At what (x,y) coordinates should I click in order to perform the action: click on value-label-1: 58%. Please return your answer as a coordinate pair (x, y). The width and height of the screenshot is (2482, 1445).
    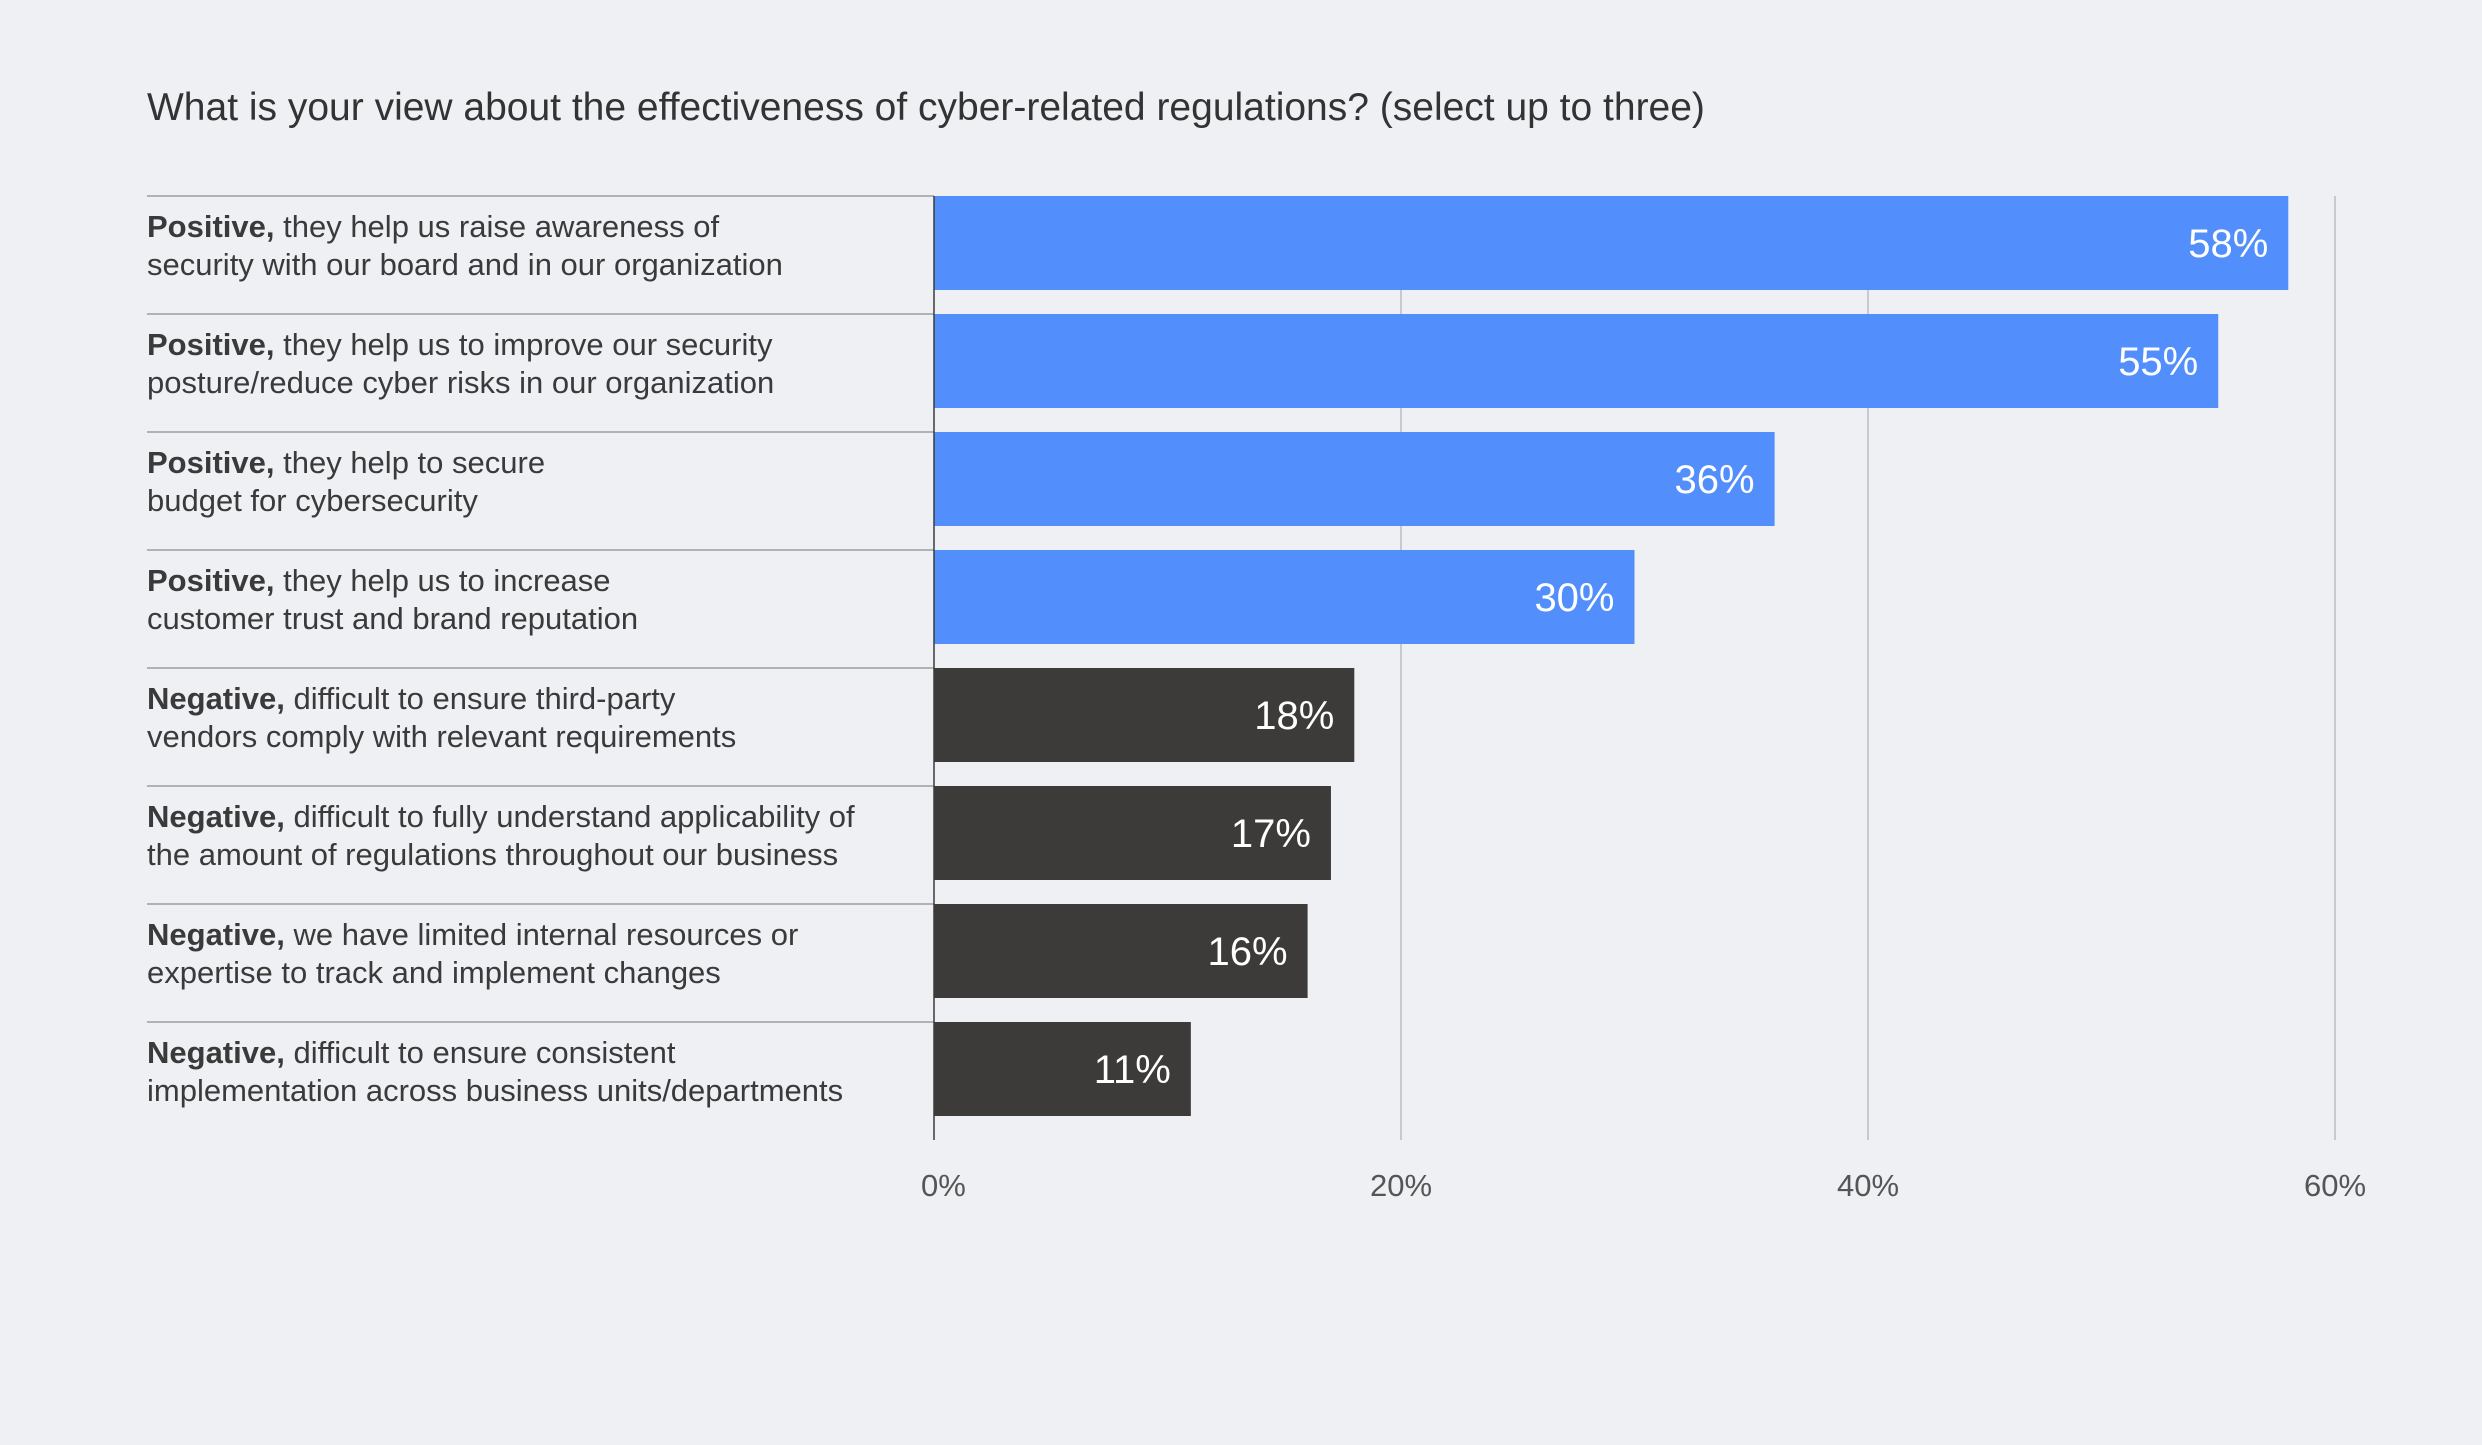
    Looking at the image, I should click on (2228, 244).